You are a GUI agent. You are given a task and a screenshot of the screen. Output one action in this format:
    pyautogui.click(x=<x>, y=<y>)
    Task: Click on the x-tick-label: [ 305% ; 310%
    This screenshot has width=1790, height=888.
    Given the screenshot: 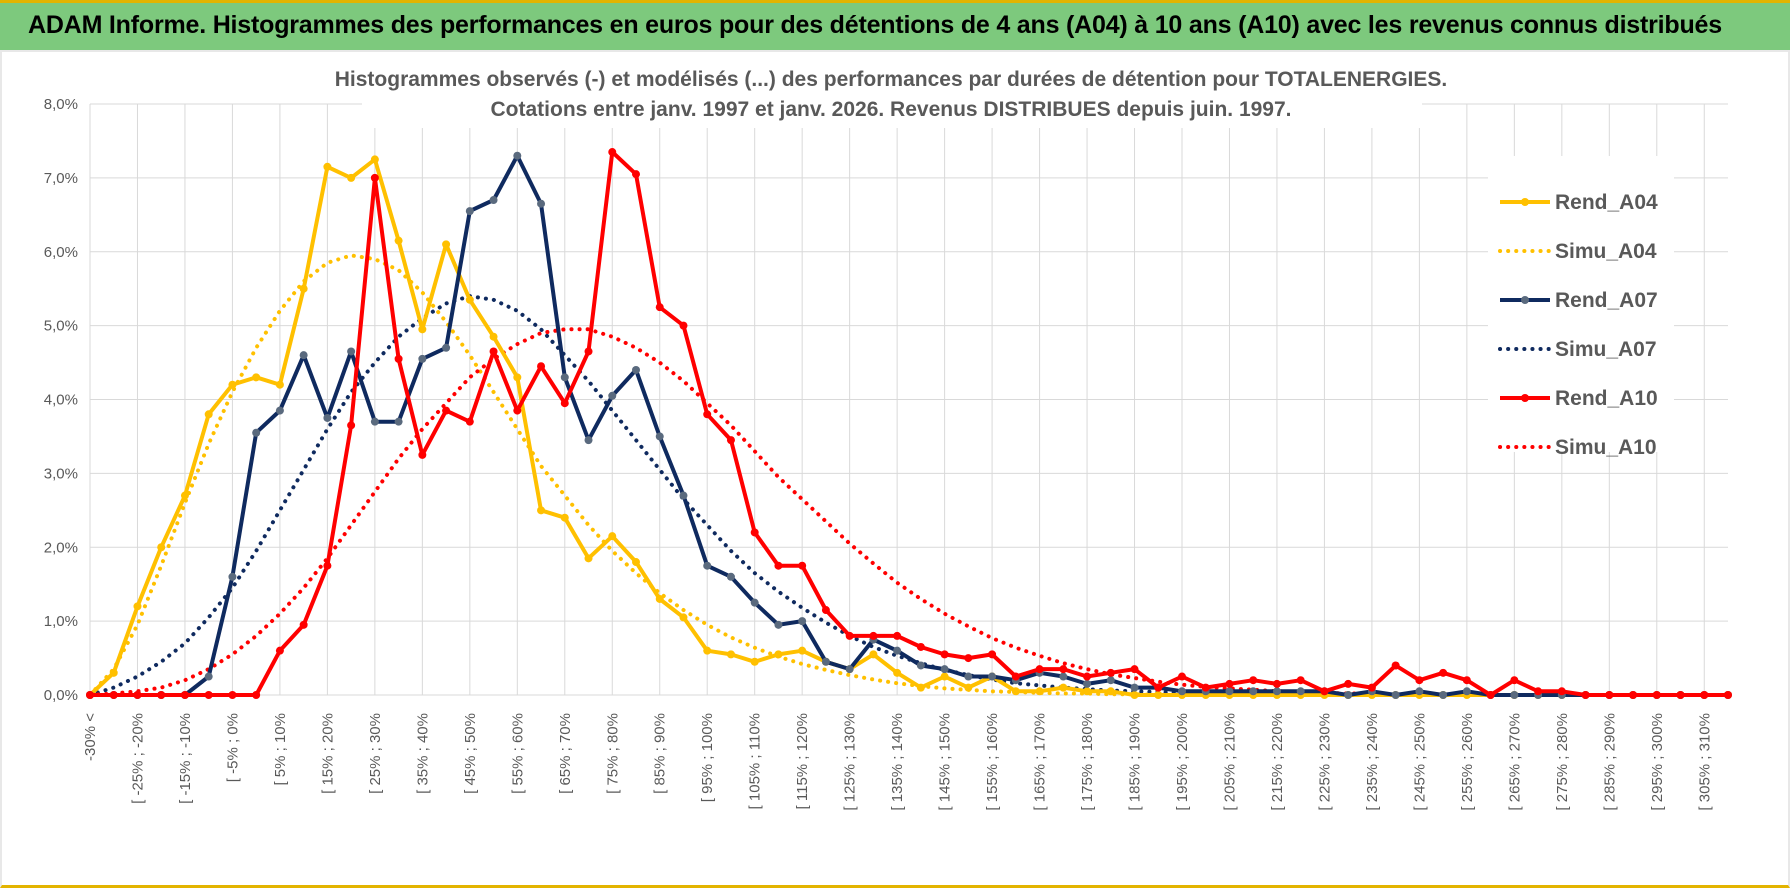 What is the action you would take?
    pyautogui.click(x=1704, y=762)
    